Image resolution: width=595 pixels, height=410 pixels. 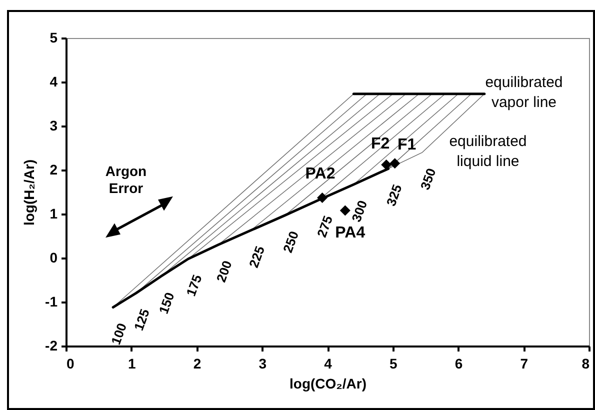 What do you see at coordinates (257, 257) in the screenshot?
I see `annotation: 225` at bounding box center [257, 257].